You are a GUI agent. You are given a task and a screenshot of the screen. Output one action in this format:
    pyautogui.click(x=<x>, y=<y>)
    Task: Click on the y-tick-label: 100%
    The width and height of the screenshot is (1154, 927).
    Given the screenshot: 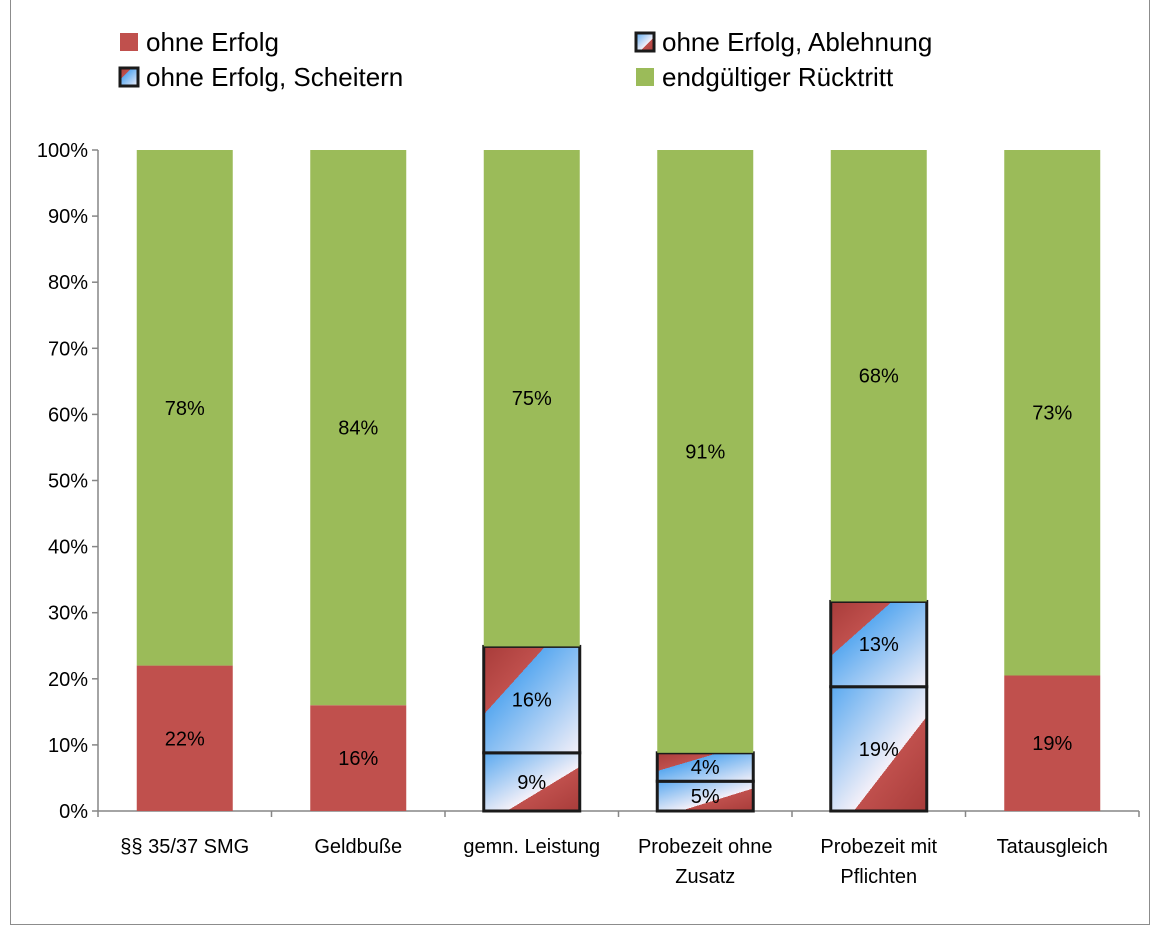 What is the action you would take?
    pyautogui.click(x=62, y=151)
    